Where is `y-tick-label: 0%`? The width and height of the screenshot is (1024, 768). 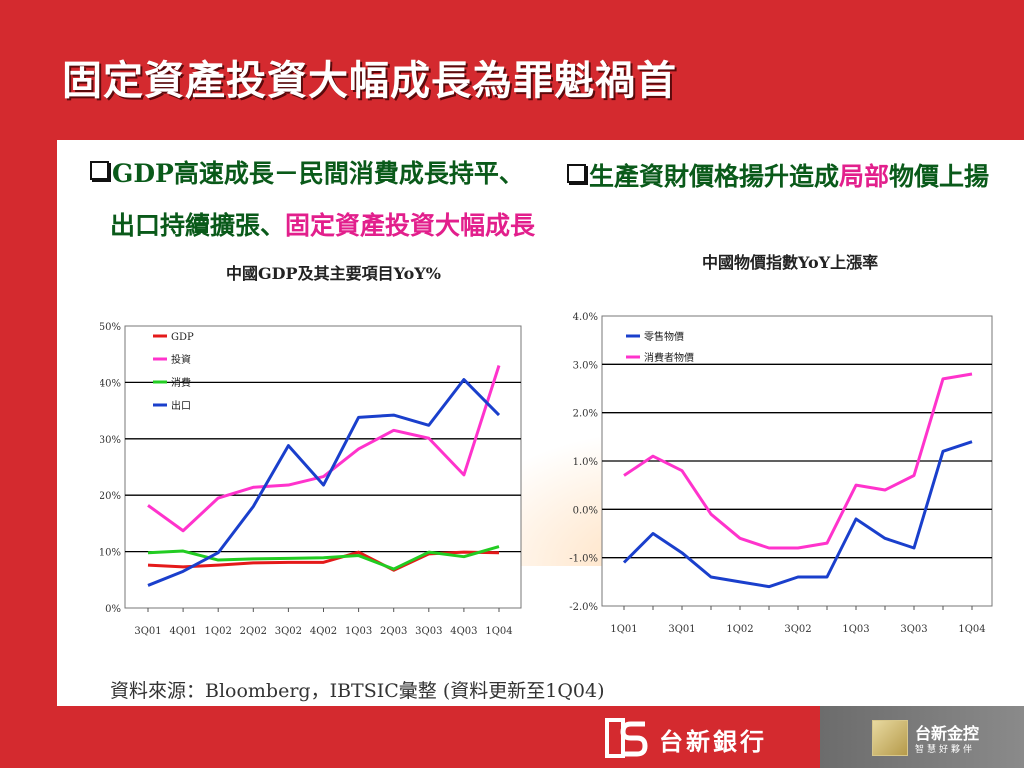
y-tick-label: 0% is located at coordinates (113, 609).